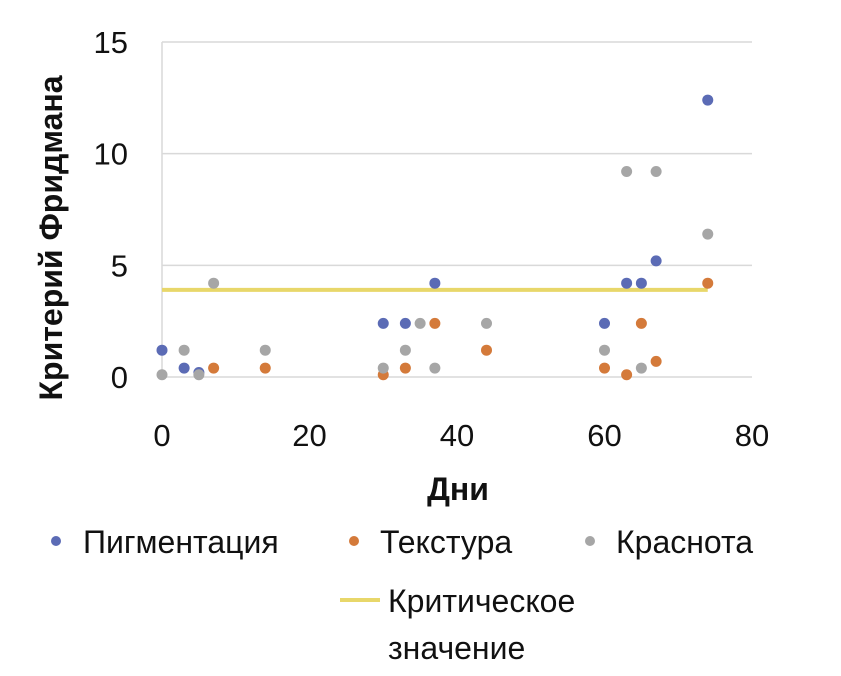 This screenshot has width=841, height=676. Describe the element at coordinates (161, 435) in the screenshot. I see `x-tick-label: 0` at that location.